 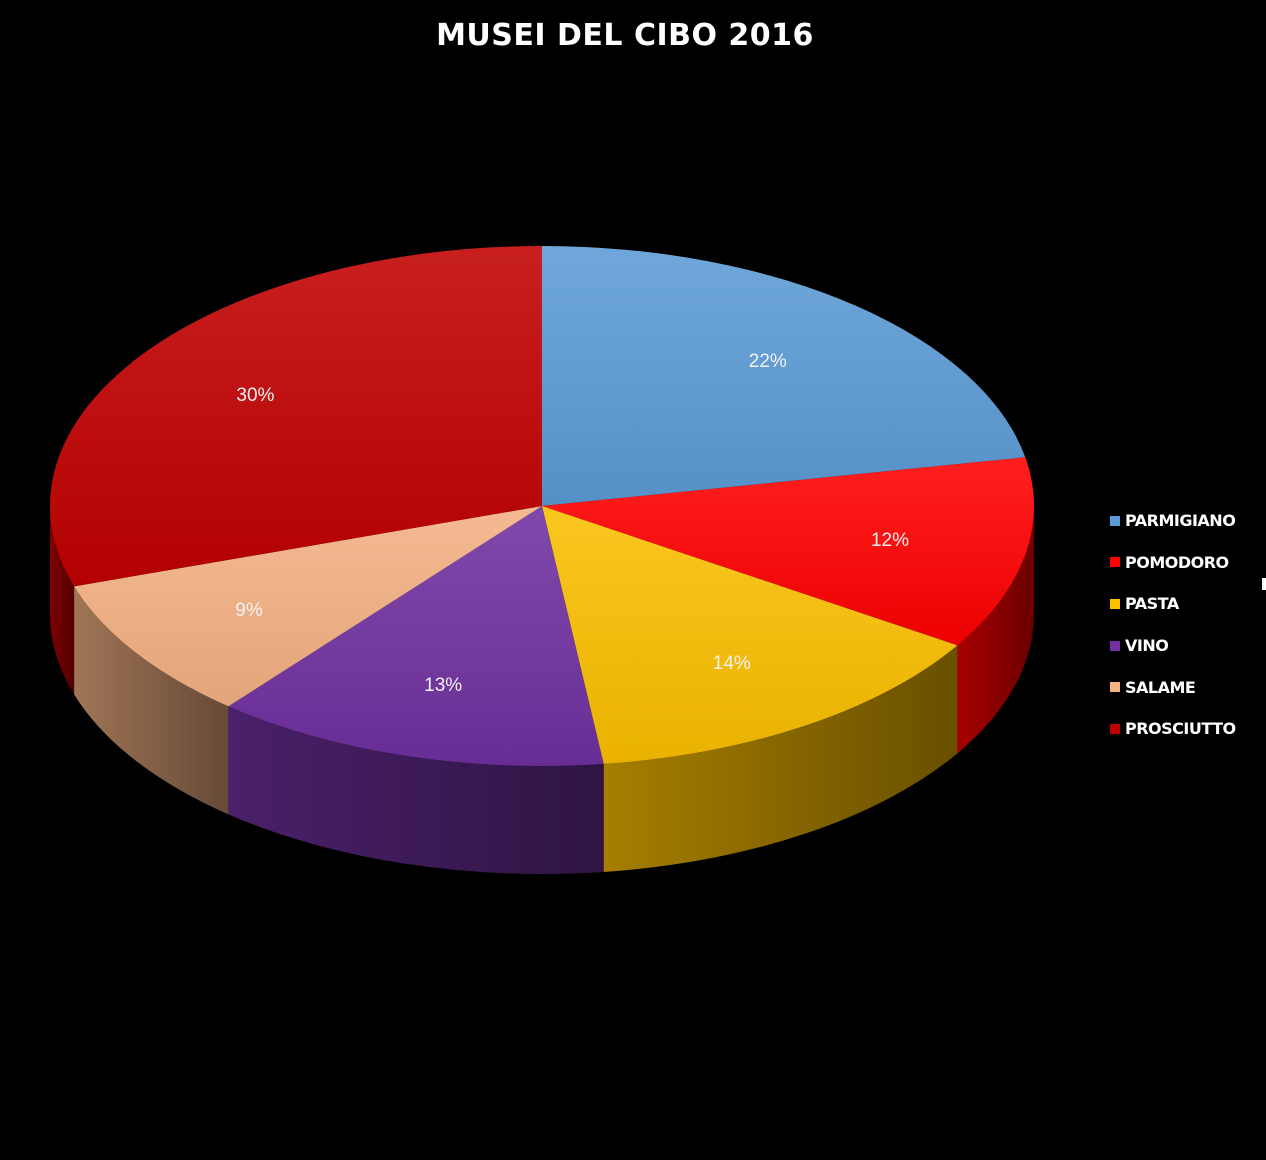 What do you see at coordinates (1177, 562) in the screenshot?
I see `legend-label: POMODORO` at bounding box center [1177, 562].